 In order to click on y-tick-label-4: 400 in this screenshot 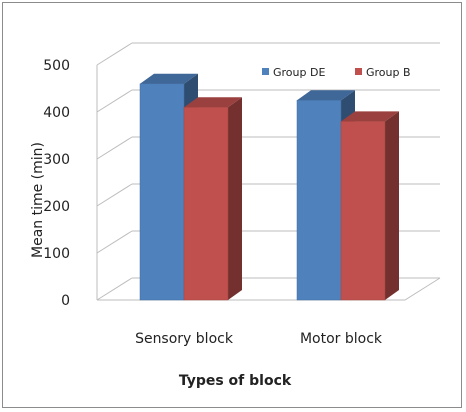, I will do `click(56, 113)`.